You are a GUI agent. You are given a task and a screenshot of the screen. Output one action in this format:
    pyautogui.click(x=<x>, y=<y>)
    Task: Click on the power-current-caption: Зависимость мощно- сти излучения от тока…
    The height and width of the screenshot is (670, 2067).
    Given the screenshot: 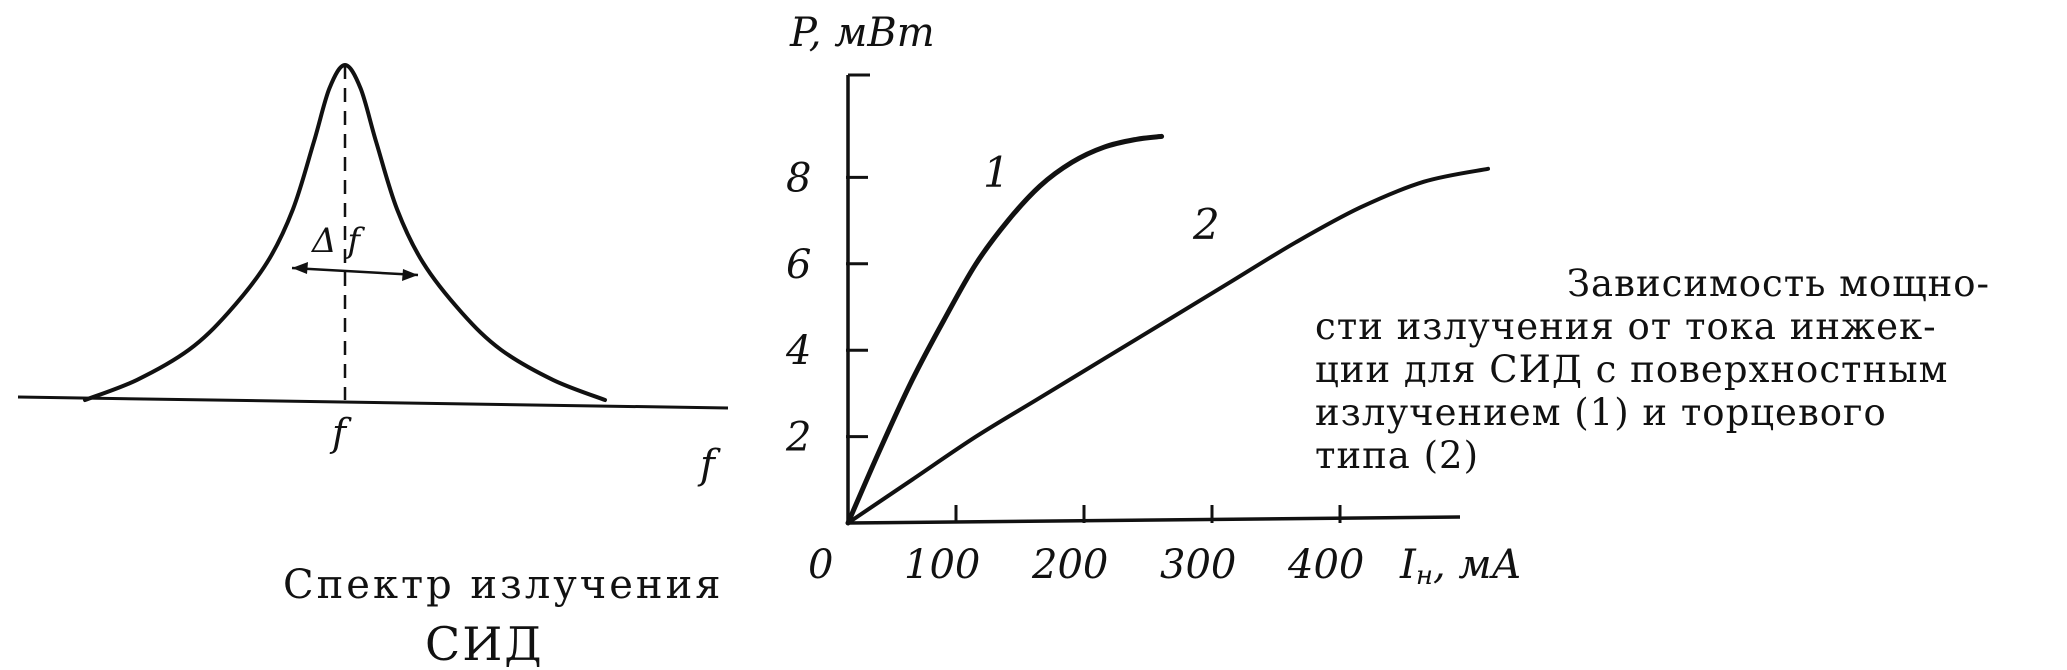 What is the action you would take?
    pyautogui.click(x=1685, y=369)
    